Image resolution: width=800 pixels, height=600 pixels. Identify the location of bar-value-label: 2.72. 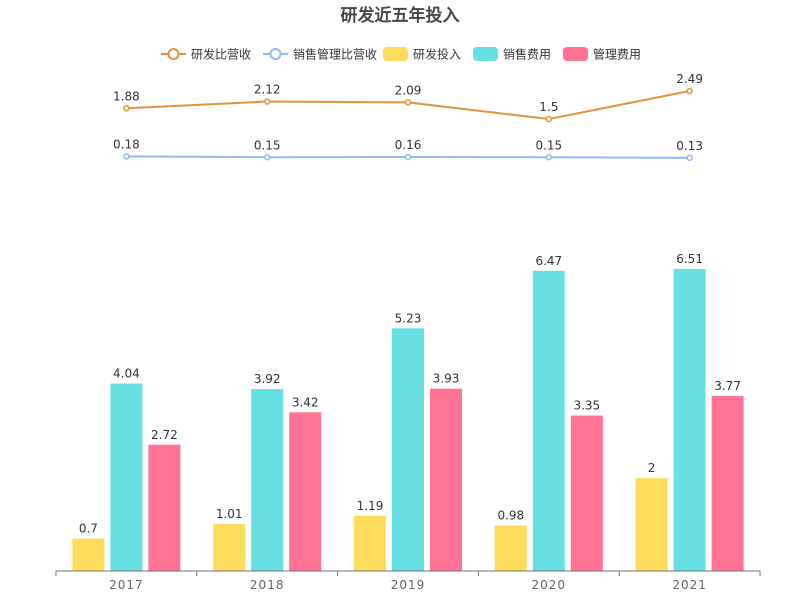
(164, 435).